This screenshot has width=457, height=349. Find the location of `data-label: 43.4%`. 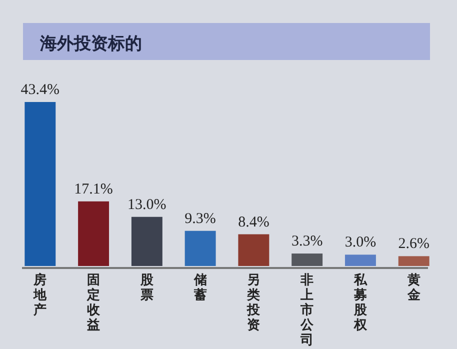

data-label: 43.4% is located at coordinates (40, 90).